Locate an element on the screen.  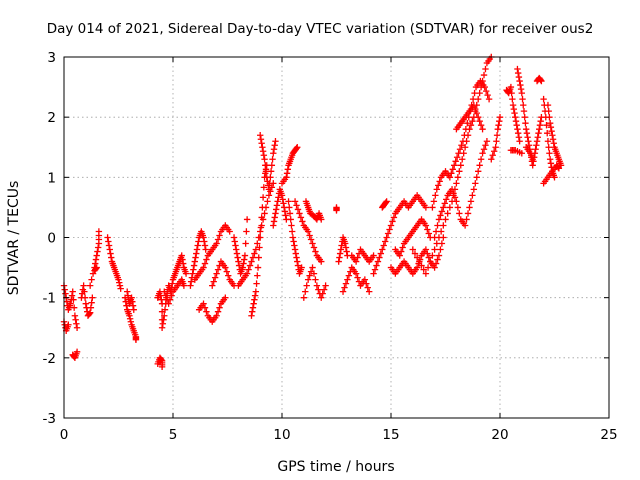
x-tick-label: 15 is located at coordinates (390, 435).